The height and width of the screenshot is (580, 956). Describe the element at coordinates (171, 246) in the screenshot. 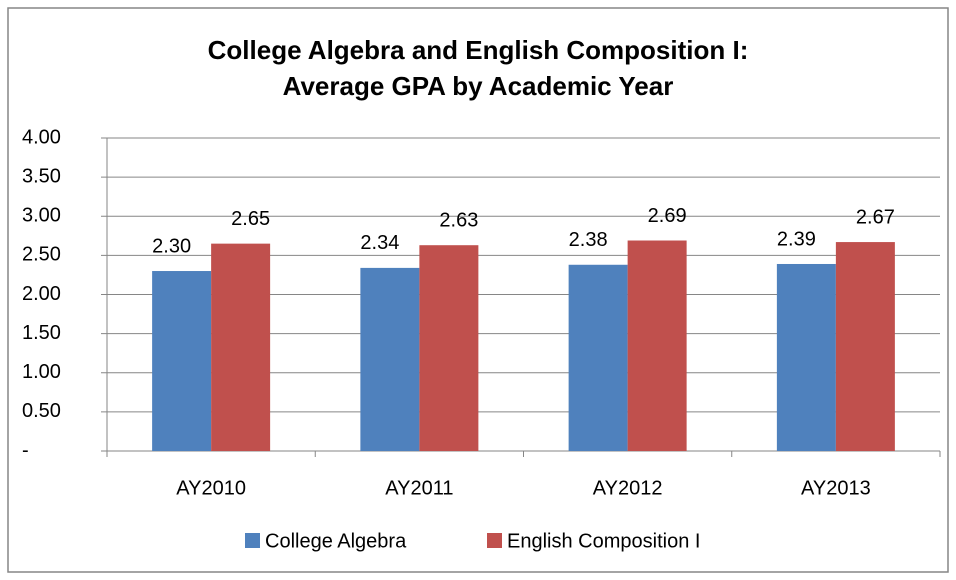

I see `data-label: 2.30` at that location.